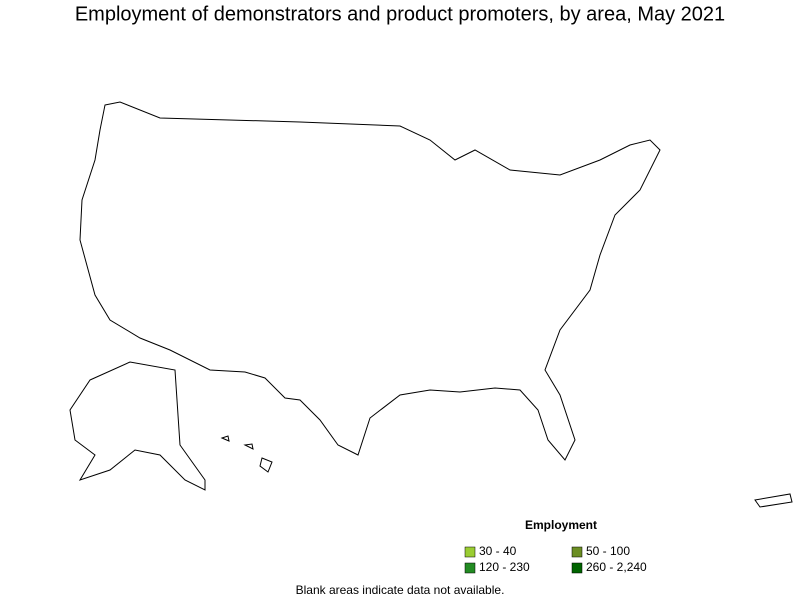  What do you see at coordinates (555, 559) in the screenshot?
I see `legend: 30 - 40 50 - 100 120 - 230 260 - 2,240` at bounding box center [555, 559].